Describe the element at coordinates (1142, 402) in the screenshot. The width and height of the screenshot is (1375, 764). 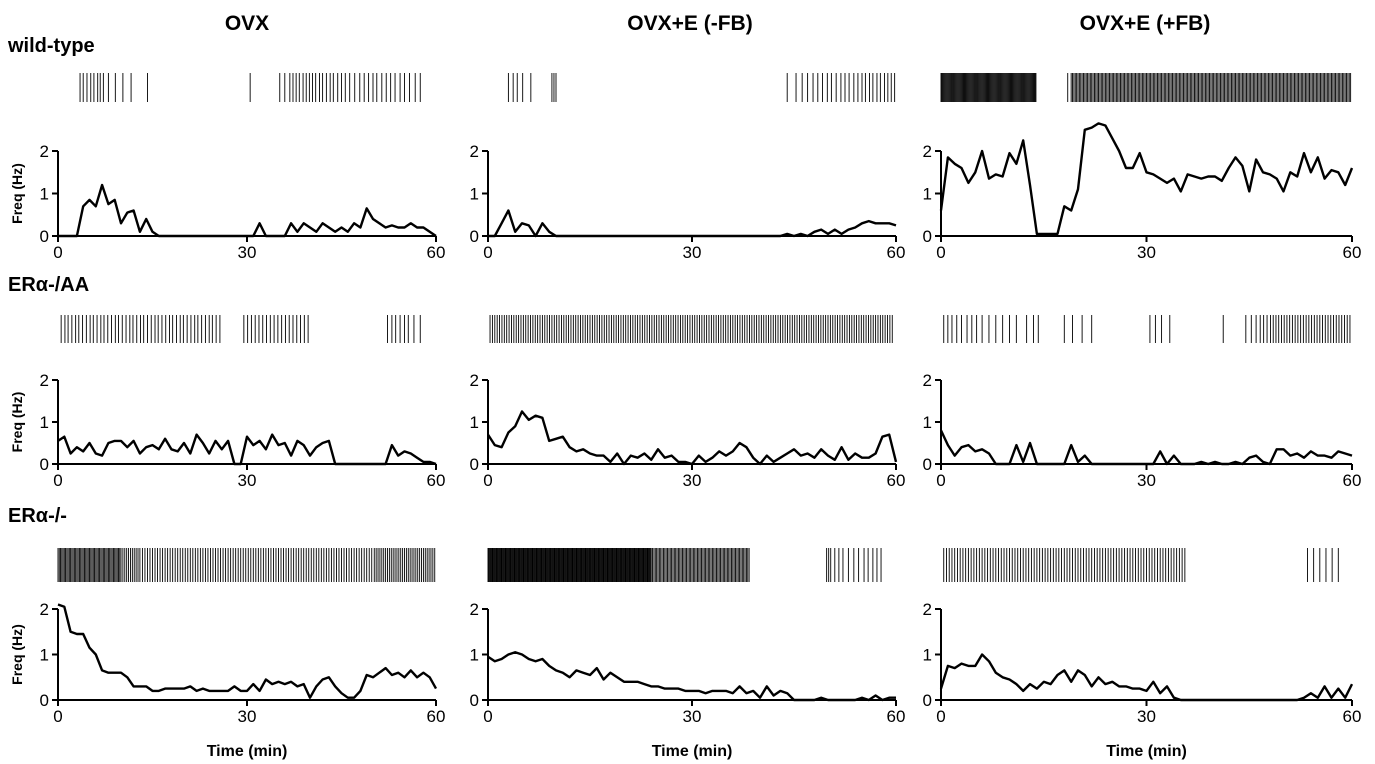
I see `panel-6: 0 1 2 0 30 60` at that location.